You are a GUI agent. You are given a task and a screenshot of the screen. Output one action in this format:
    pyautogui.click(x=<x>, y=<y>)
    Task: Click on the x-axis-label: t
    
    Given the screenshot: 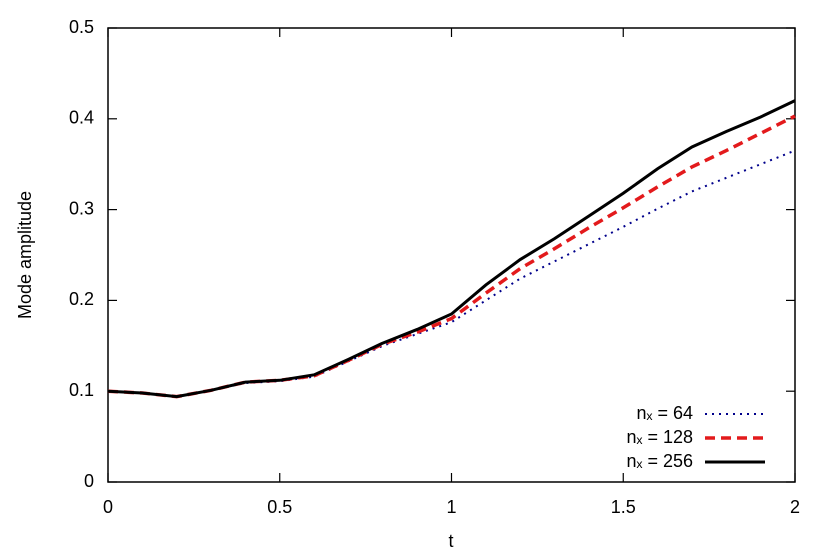 What is the action you would take?
    pyautogui.click(x=450, y=541)
    